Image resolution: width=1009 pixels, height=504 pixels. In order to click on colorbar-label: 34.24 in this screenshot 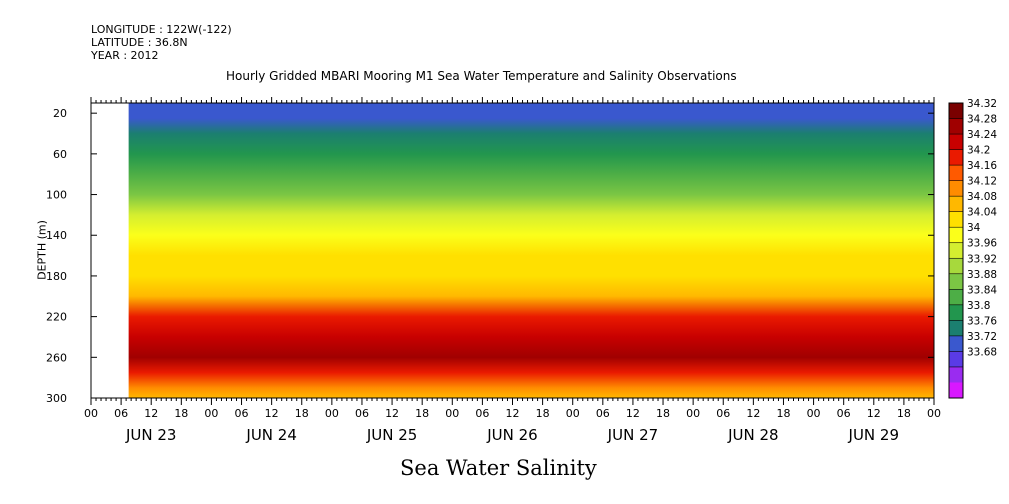, I will do `click(982, 135)`.